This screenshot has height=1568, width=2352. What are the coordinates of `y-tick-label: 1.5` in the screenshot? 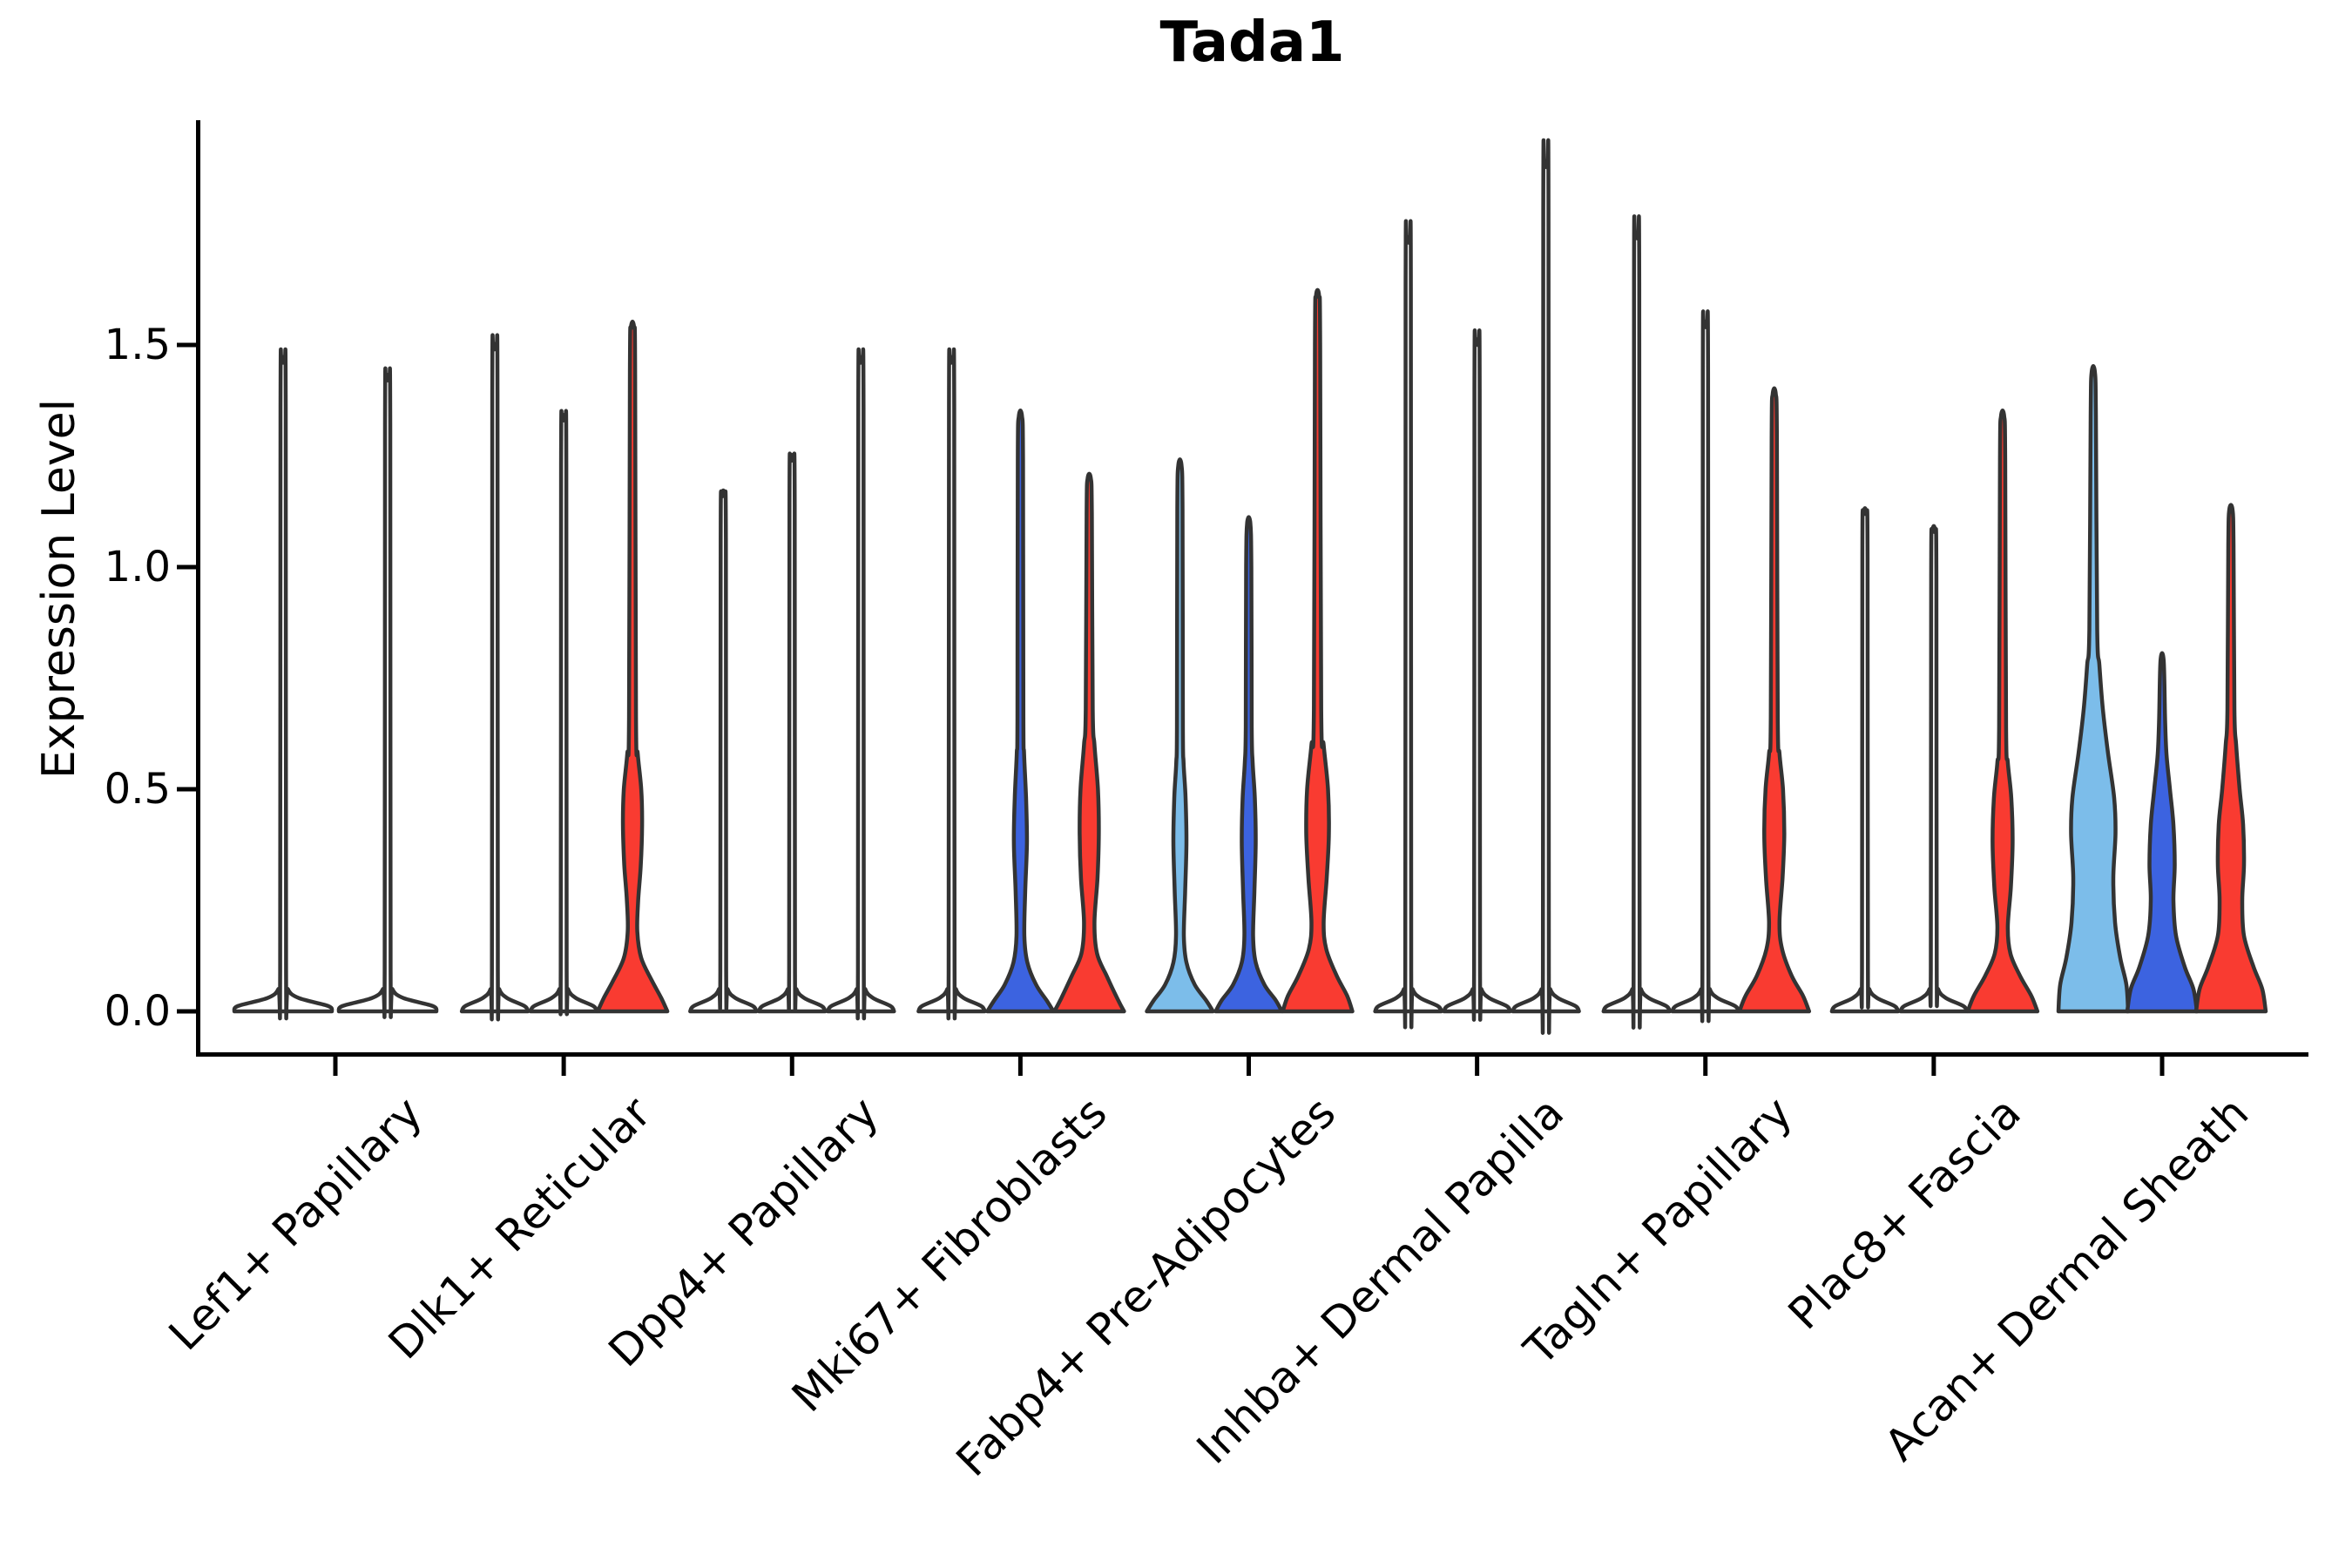 It's located at (137, 345).